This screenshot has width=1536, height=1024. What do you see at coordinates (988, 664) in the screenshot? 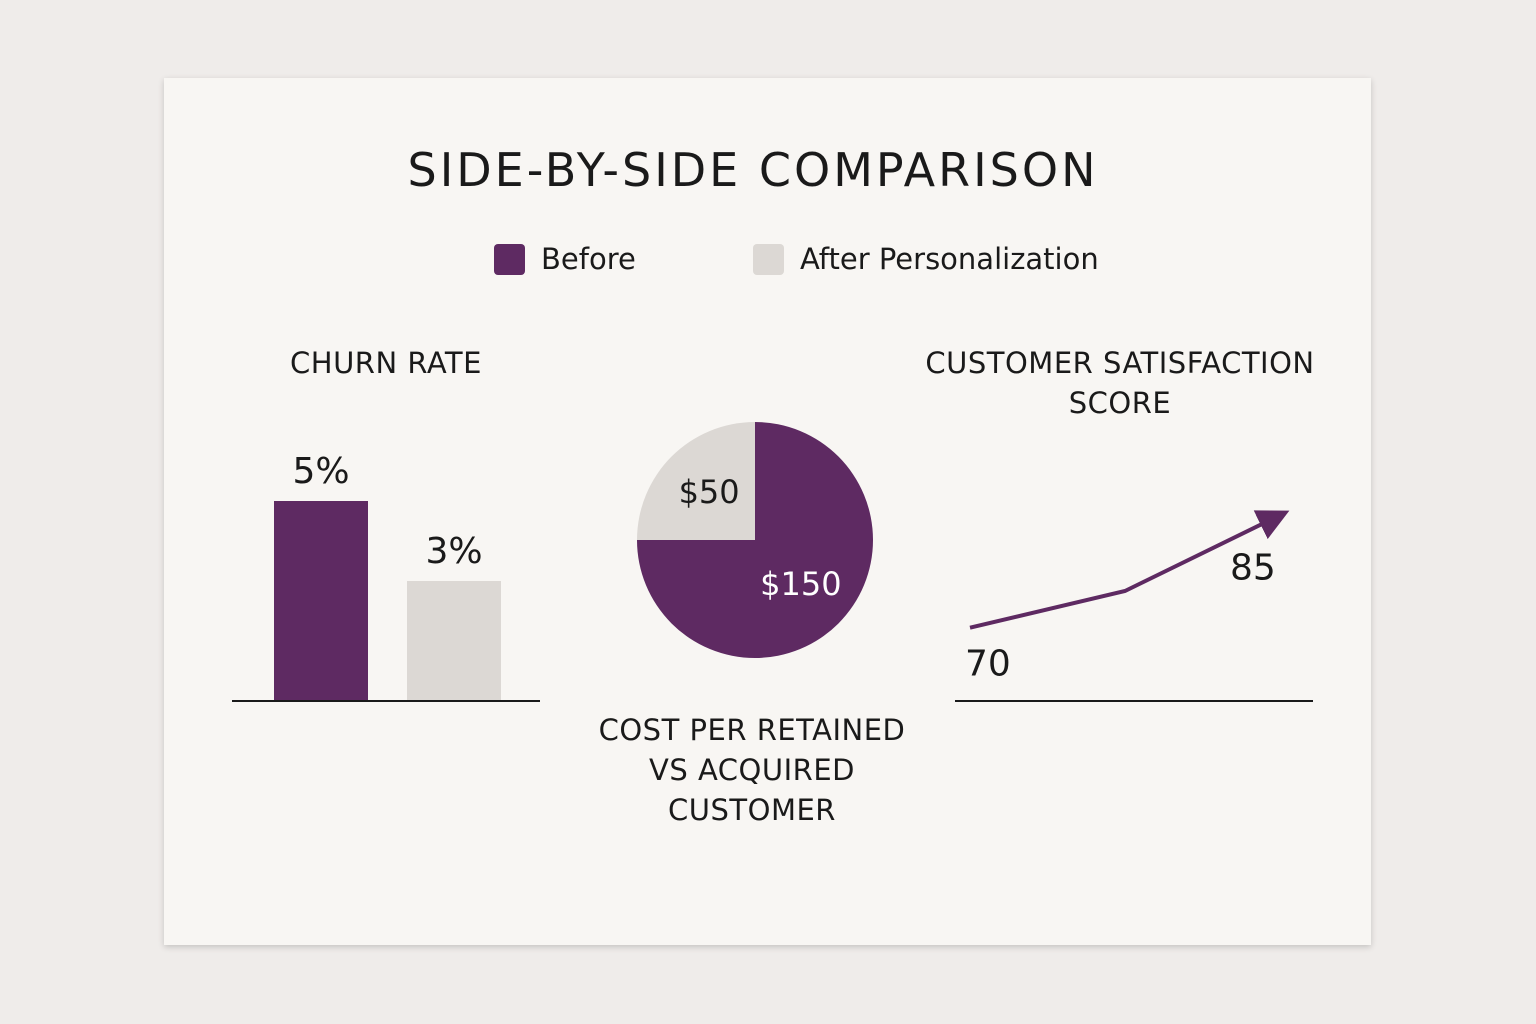
I see `value-label: 70` at bounding box center [988, 664].